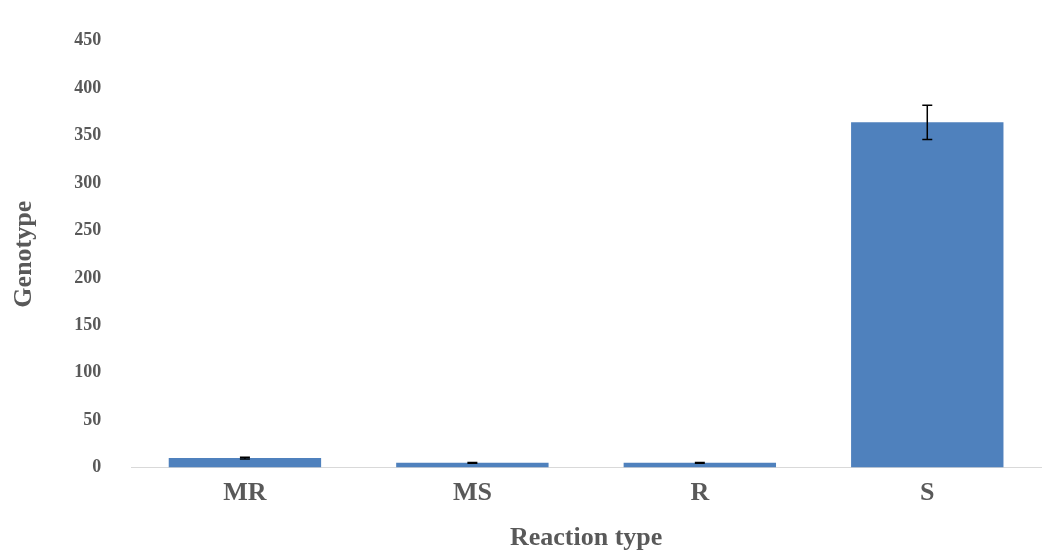 This screenshot has width=1051, height=558. What do you see at coordinates (88, 323) in the screenshot?
I see `y-tick-label: 150` at bounding box center [88, 323].